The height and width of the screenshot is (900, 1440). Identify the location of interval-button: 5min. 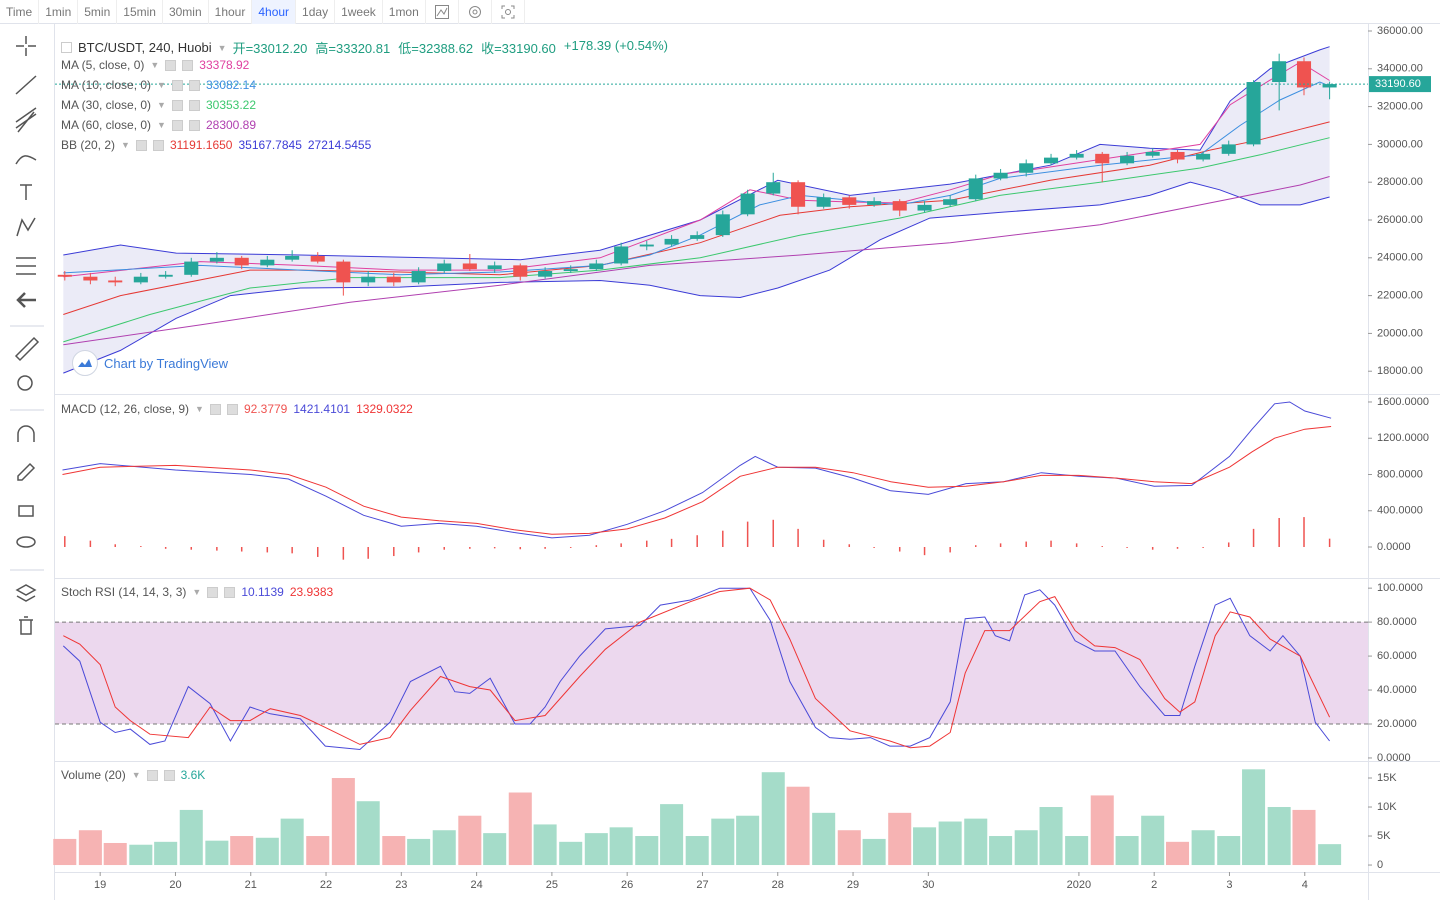
(98, 12).